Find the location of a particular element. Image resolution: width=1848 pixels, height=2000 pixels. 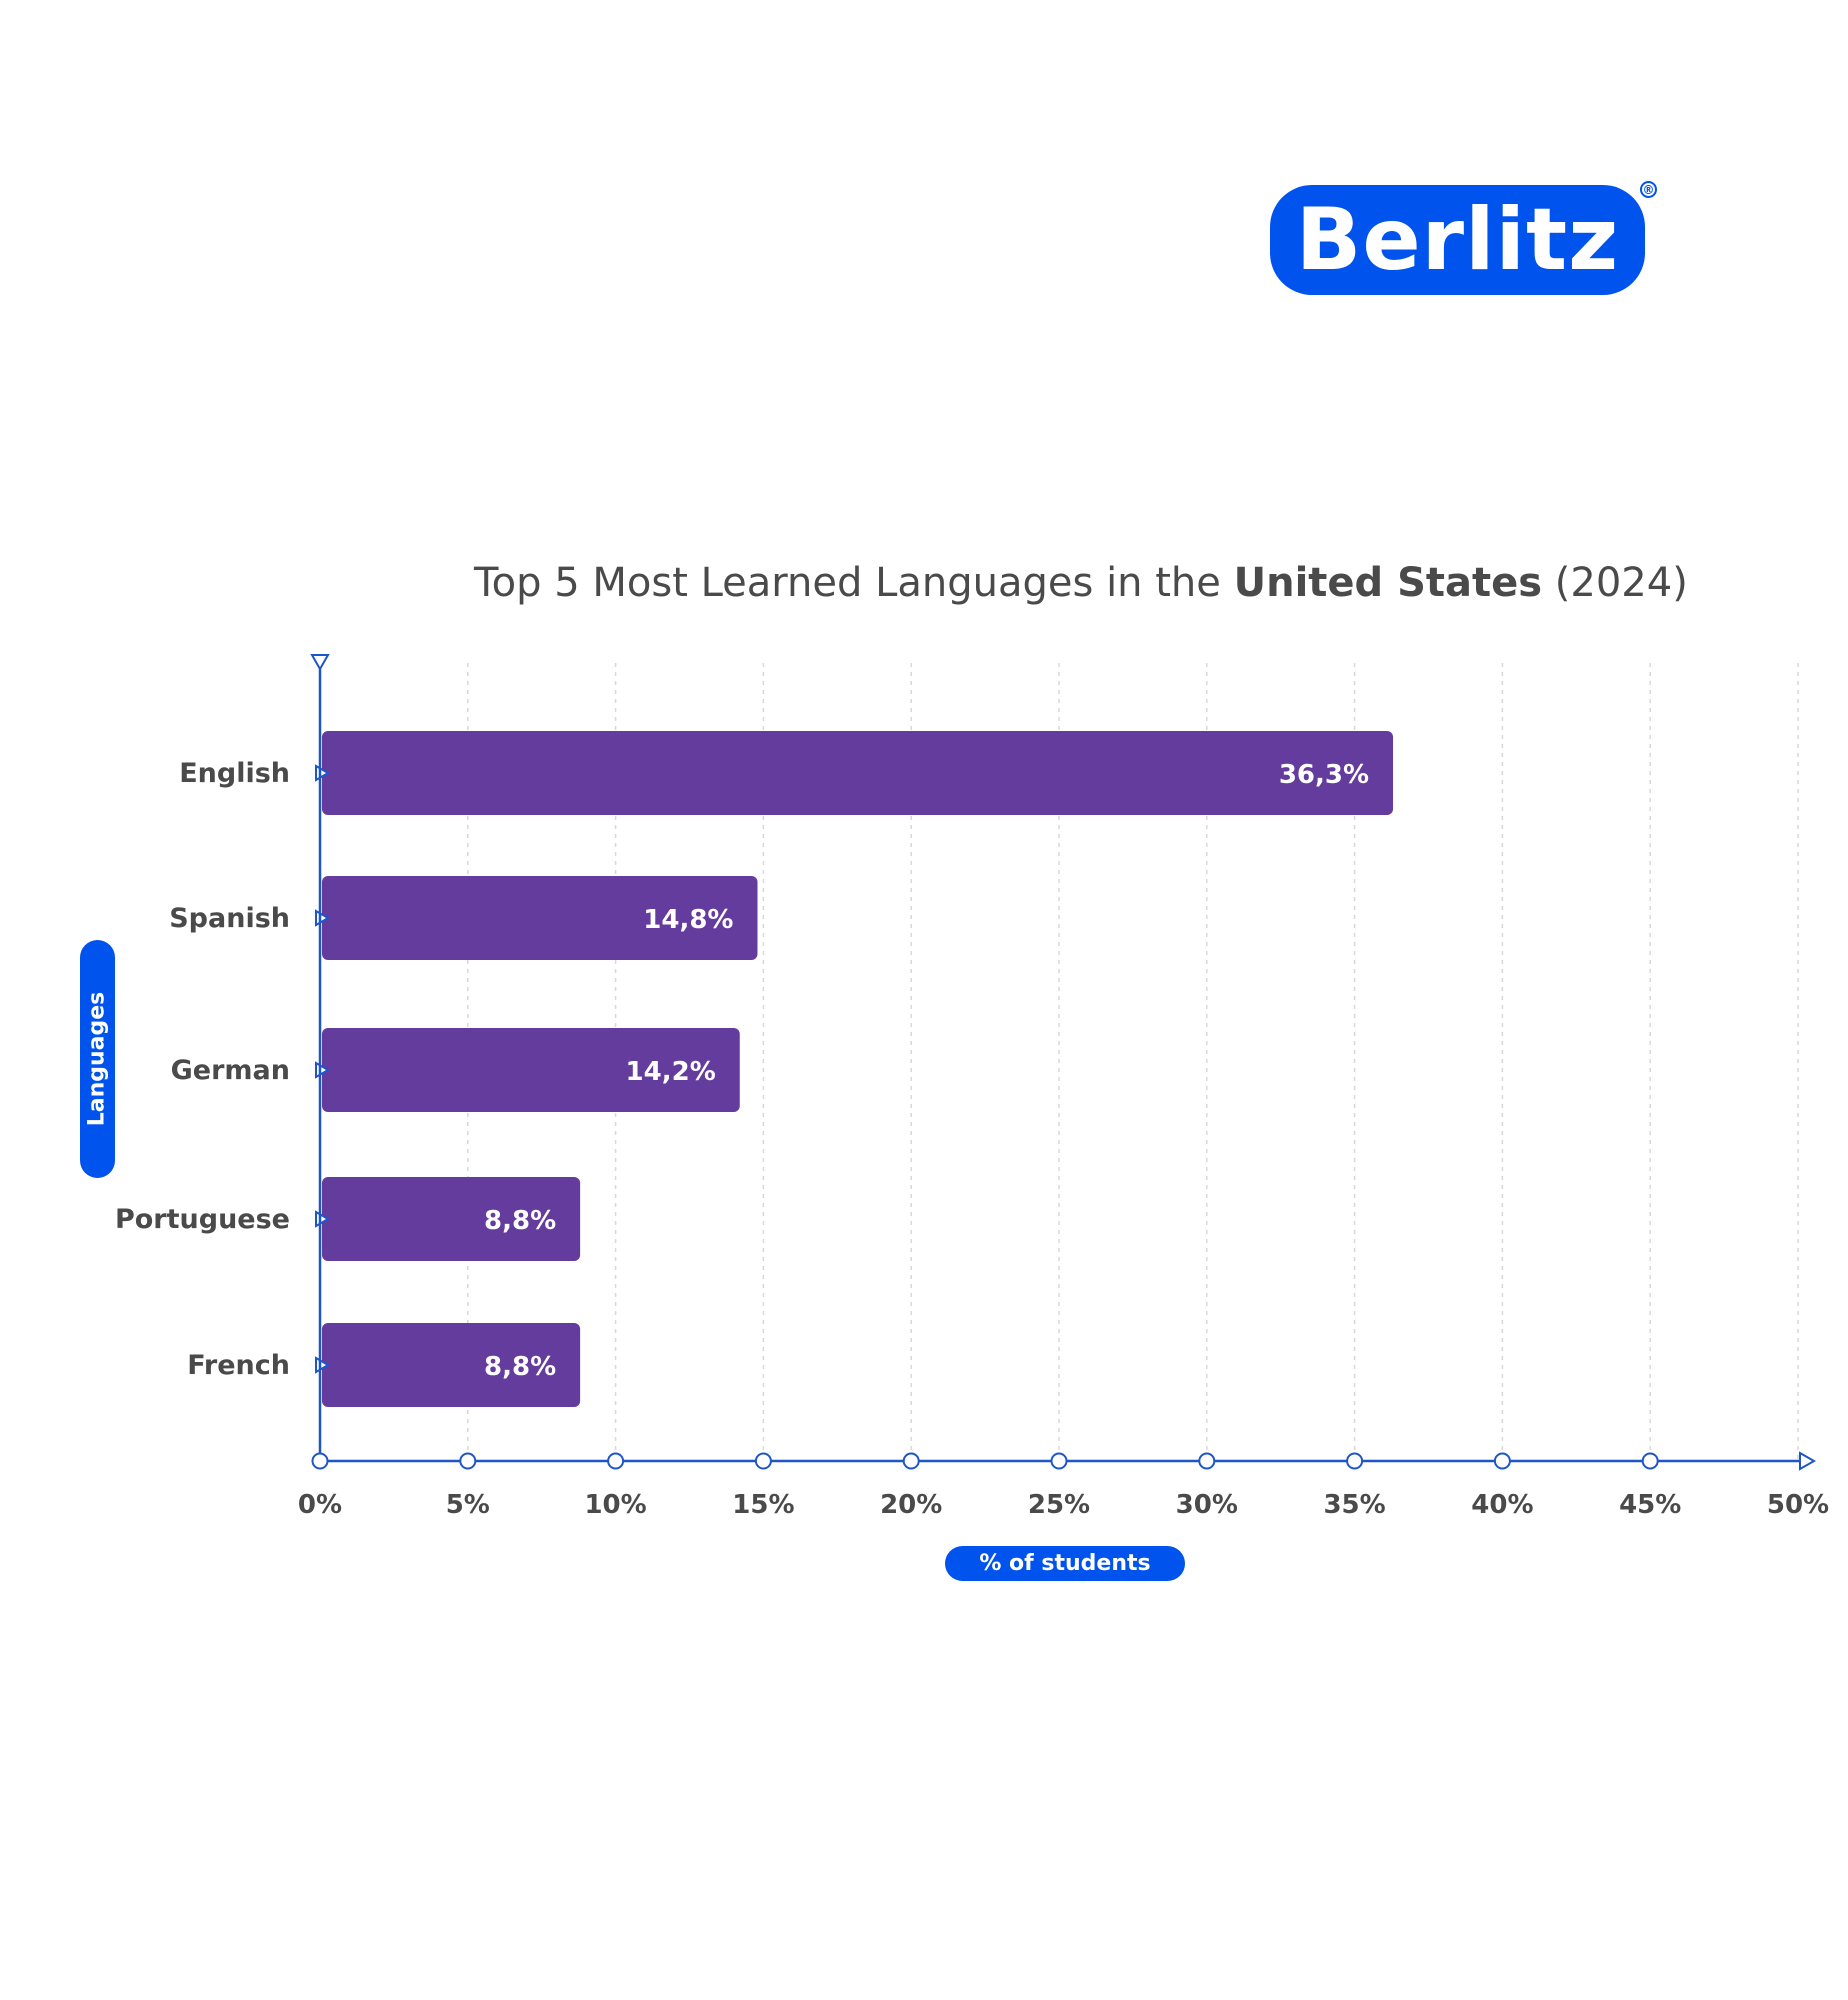

y-axis-arrow is located at coordinates (320, 663).